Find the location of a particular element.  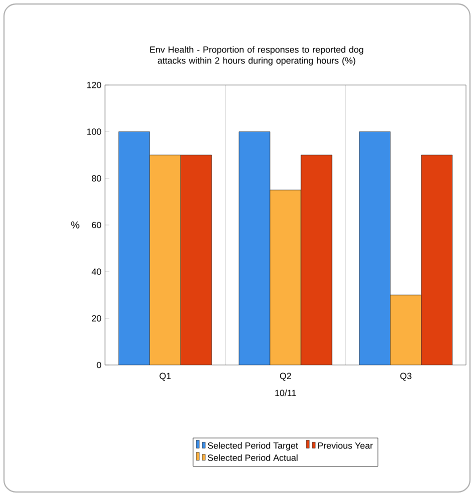

legend-label: Selected Period Target is located at coordinates (253, 446).